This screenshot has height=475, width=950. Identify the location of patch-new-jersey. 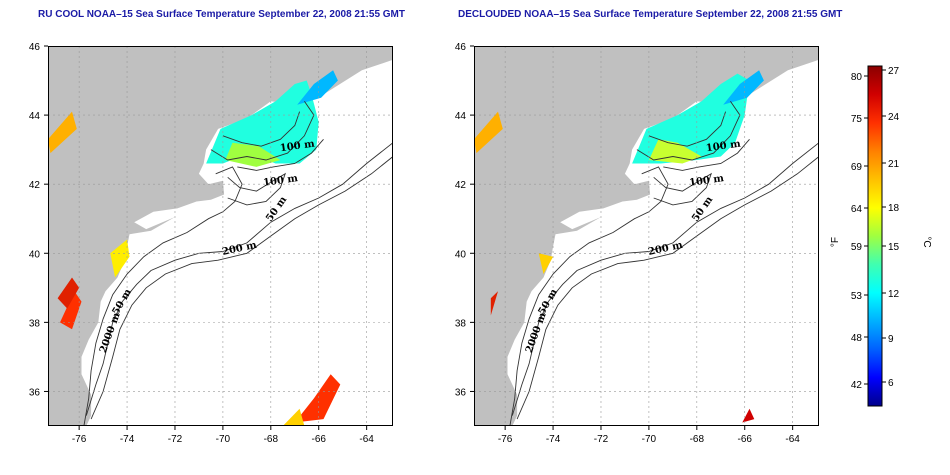
(120, 258).